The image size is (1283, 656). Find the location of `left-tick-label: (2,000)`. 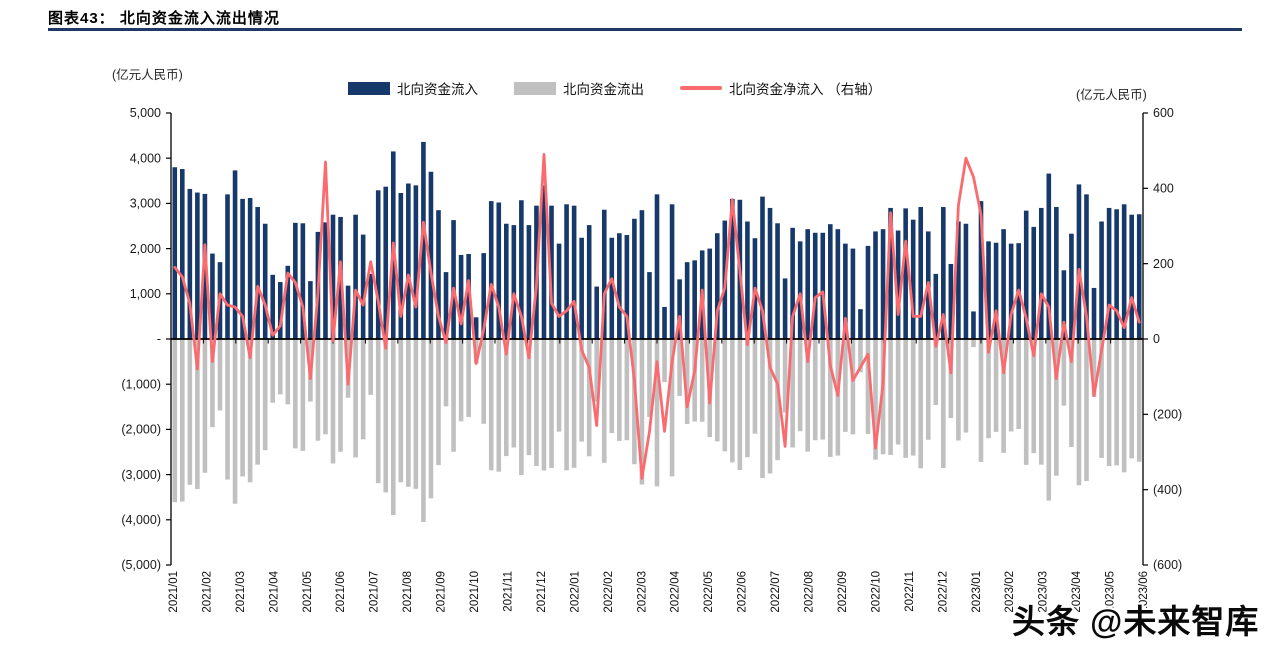

left-tick-label: (2,000) is located at coordinates (141, 430).